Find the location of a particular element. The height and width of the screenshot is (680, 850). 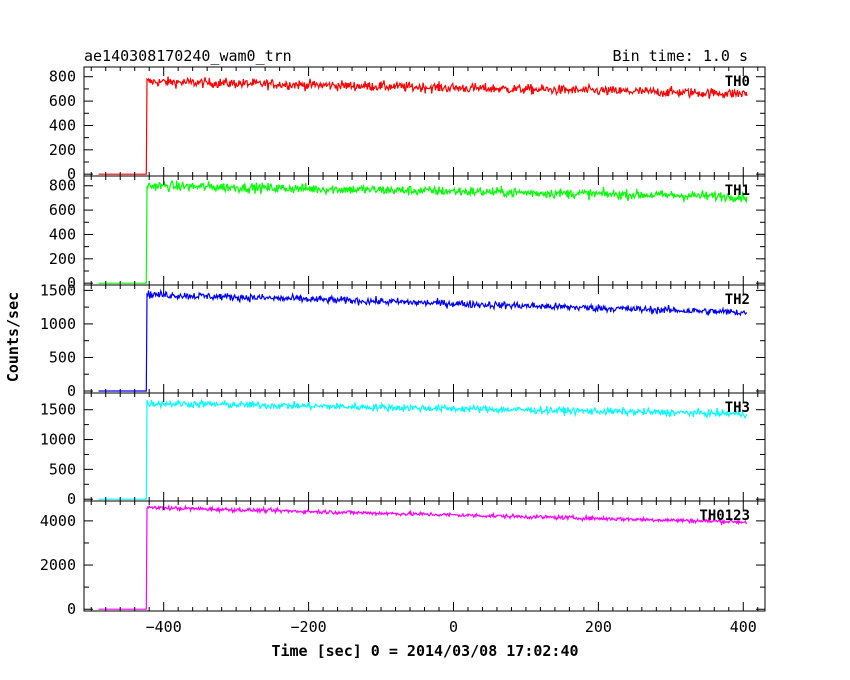

panel-th0123: 0 2000 4000 TH0123 is located at coordinates (403, 559).